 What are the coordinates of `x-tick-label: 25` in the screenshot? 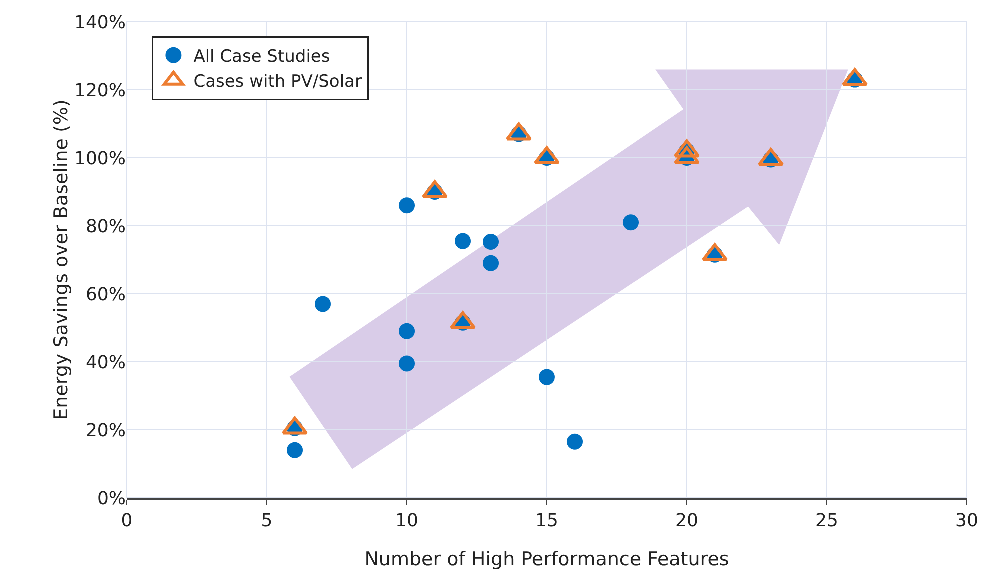 It's located at (827, 521).